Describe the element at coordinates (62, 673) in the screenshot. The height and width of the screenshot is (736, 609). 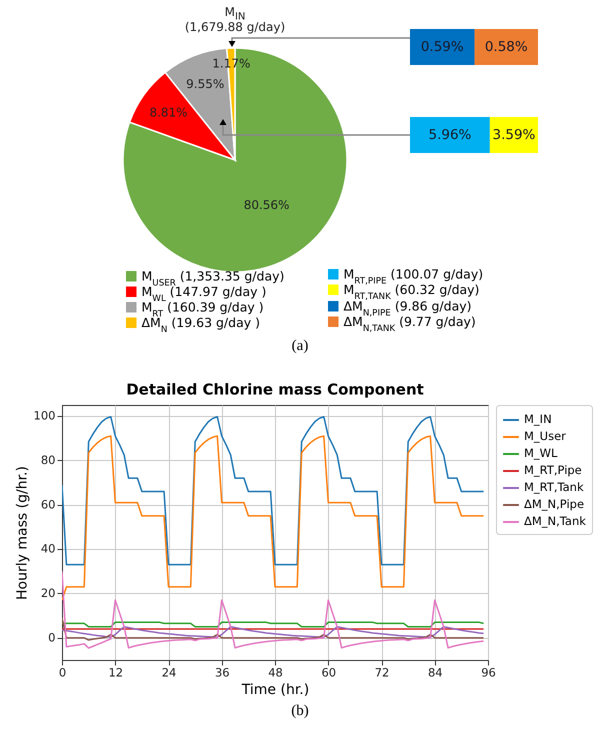
I see `x-tick-label: 0` at that location.